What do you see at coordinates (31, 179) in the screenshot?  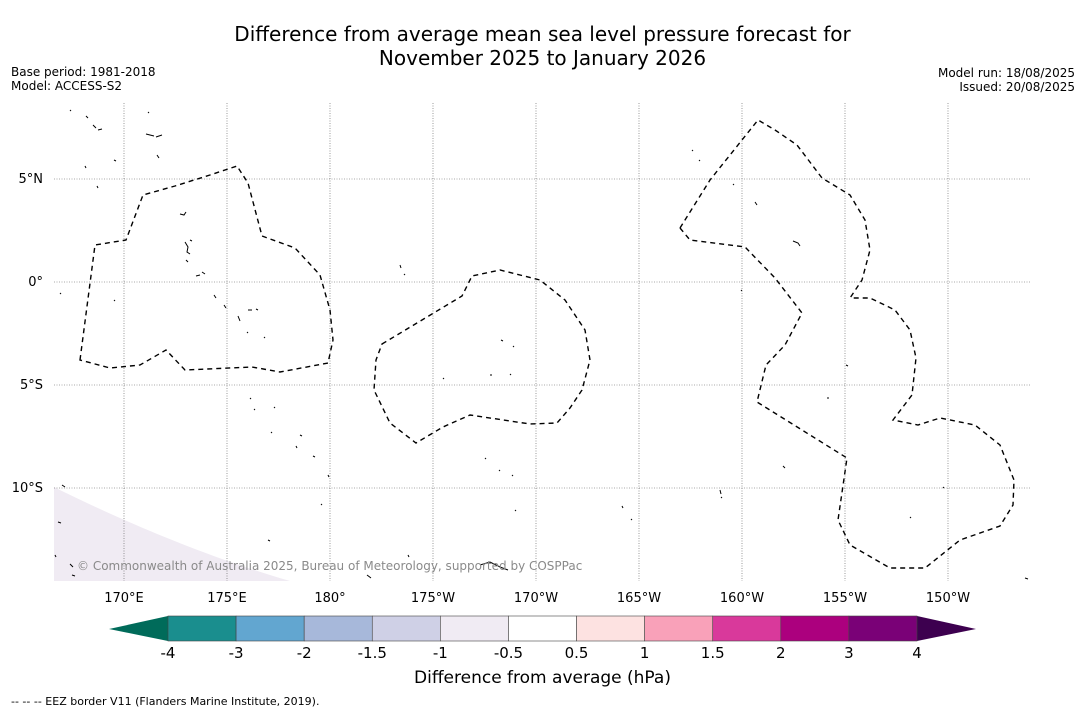 I see `lat-label-5n: 5°N` at bounding box center [31, 179].